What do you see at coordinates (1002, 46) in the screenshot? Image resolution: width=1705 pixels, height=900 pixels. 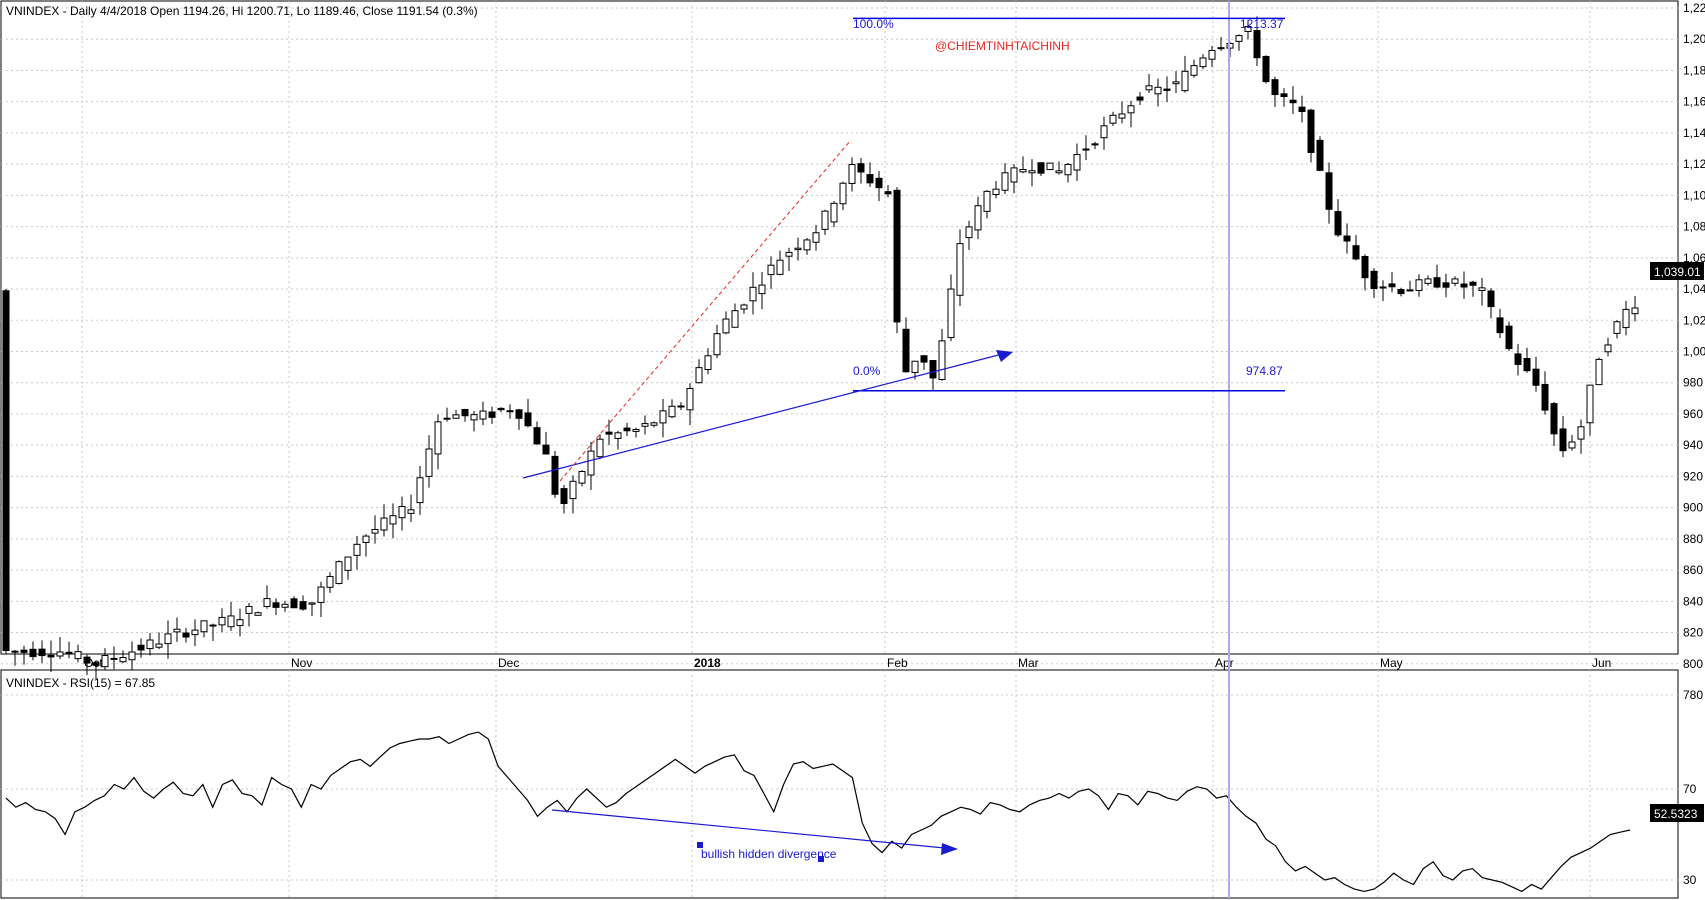 I see `watermark-handle: @CHIEMTINHTAICHINH` at bounding box center [1002, 46].